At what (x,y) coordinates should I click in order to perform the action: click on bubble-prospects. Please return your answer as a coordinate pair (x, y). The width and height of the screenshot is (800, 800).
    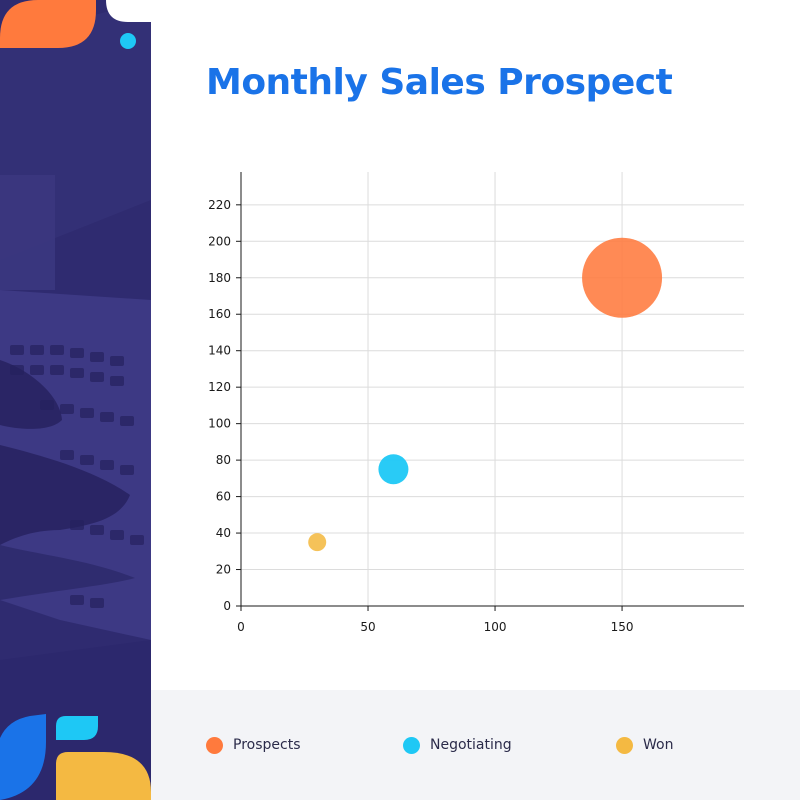
    Looking at the image, I should click on (622, 277).